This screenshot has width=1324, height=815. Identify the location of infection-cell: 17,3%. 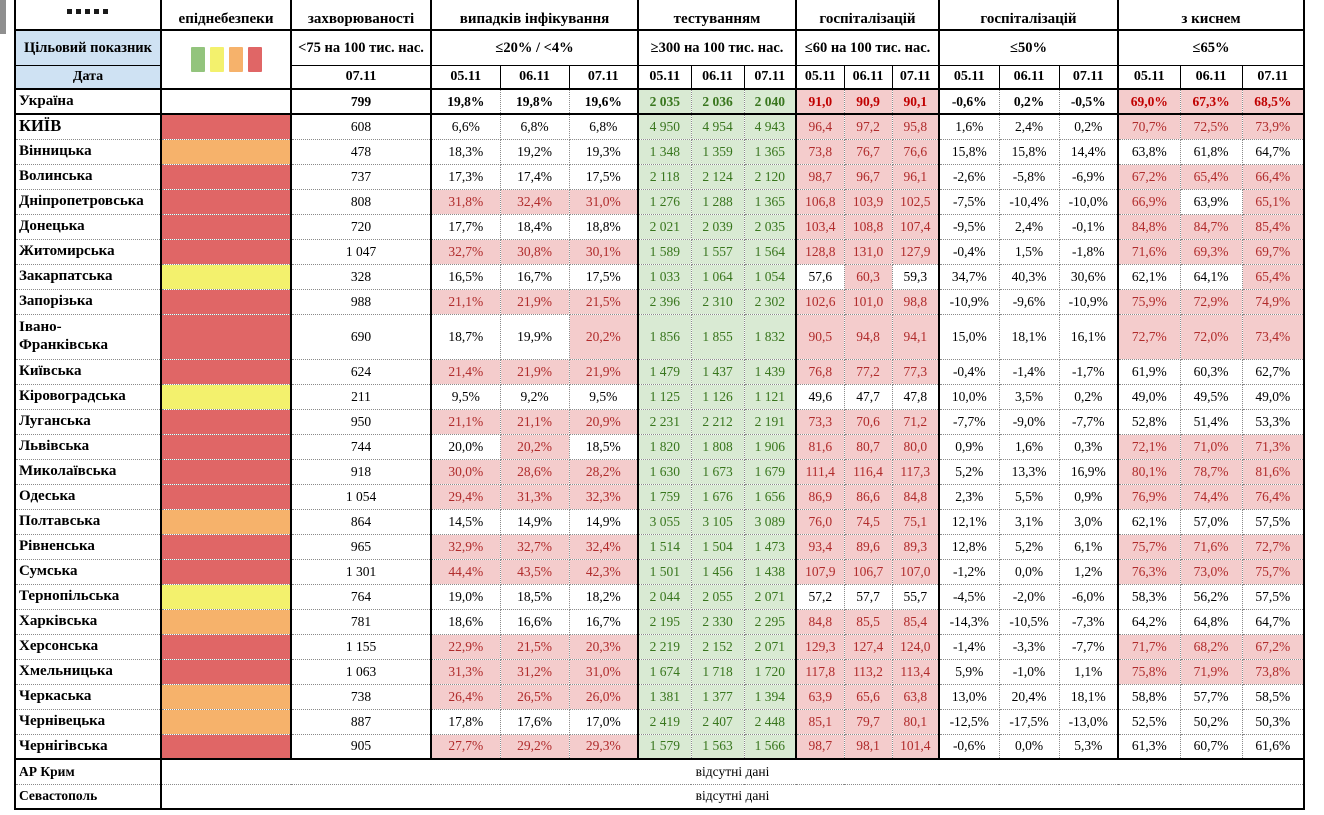
(466, 177).